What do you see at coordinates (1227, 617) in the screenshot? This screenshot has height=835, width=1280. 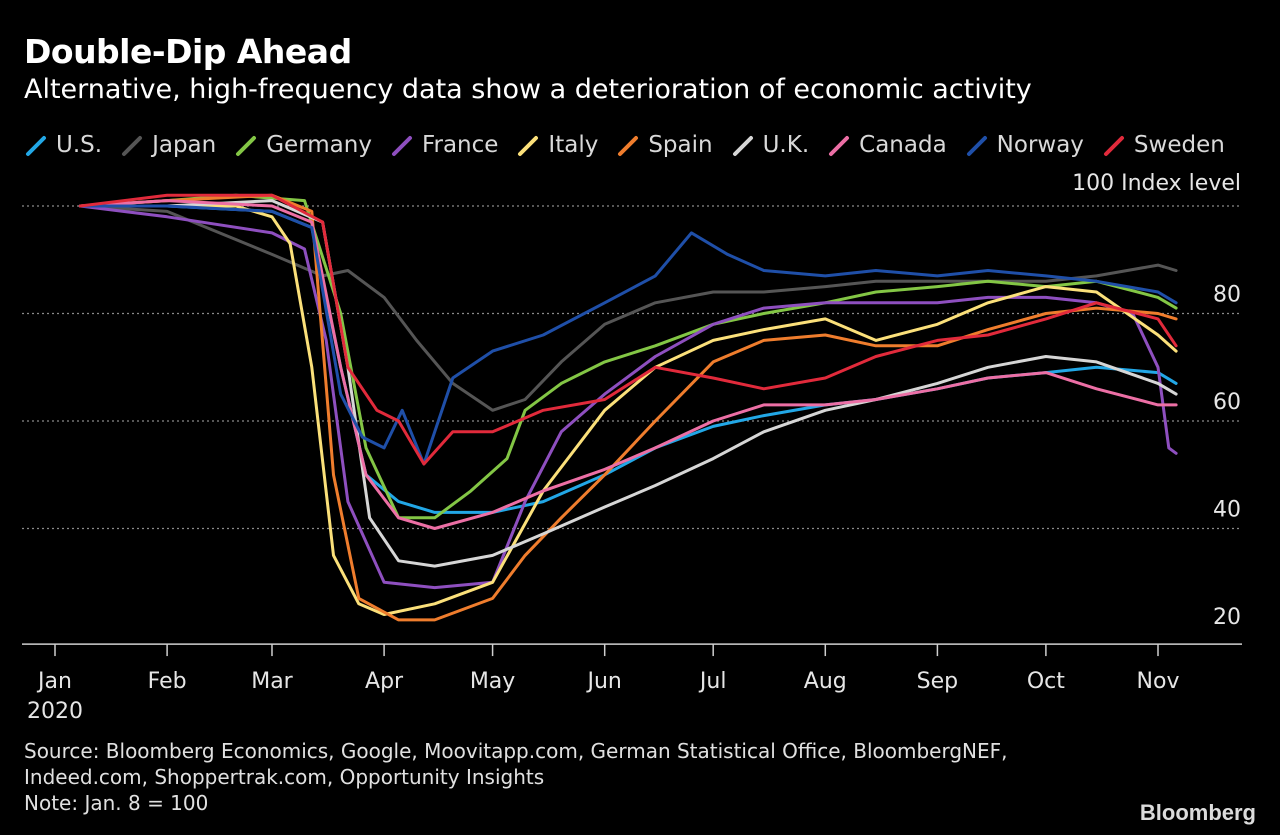 I see `y-tick-label-20: 20` at bounding box center [1227, 617].